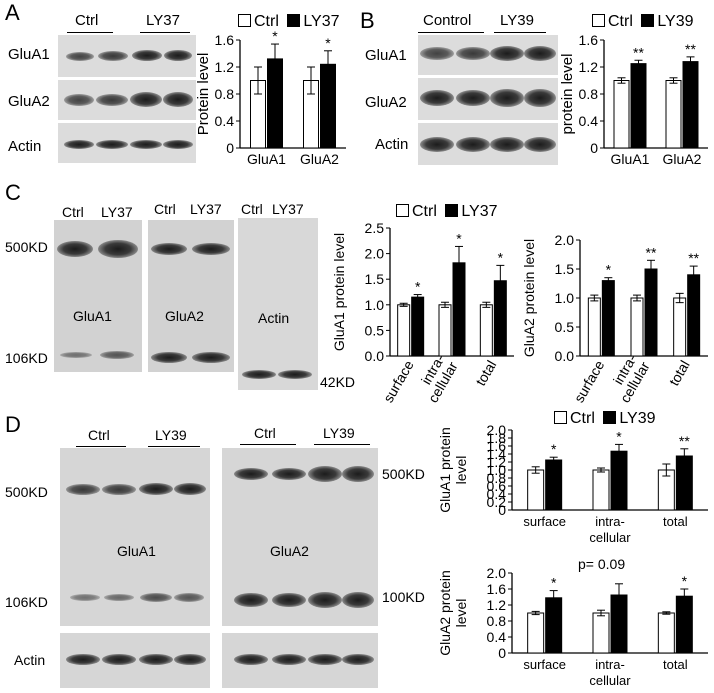 The height and width of the screenshot is (693, 714). Describe the element at coordinates (339, 292) in the screenshot. I see `y-axis-label: GluA1 protein level` at that location.